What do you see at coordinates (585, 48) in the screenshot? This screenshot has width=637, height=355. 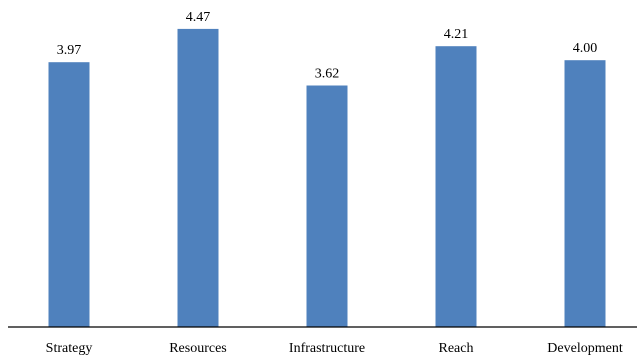 I see `value-label-development: 4.00` at bounding box center [585, 48].